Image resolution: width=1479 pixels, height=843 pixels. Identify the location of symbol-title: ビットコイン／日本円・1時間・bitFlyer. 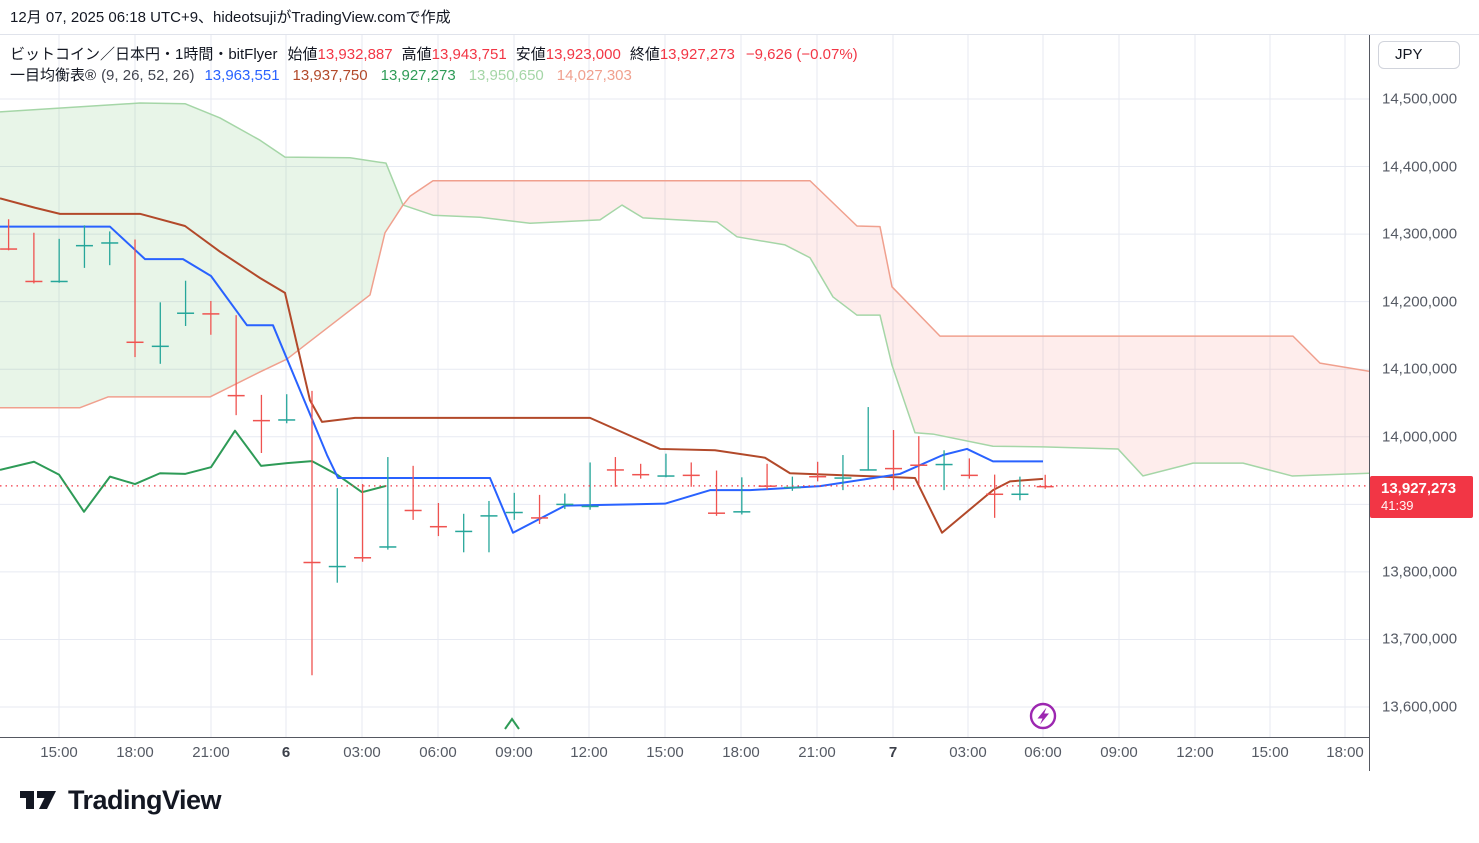
(144, 54).